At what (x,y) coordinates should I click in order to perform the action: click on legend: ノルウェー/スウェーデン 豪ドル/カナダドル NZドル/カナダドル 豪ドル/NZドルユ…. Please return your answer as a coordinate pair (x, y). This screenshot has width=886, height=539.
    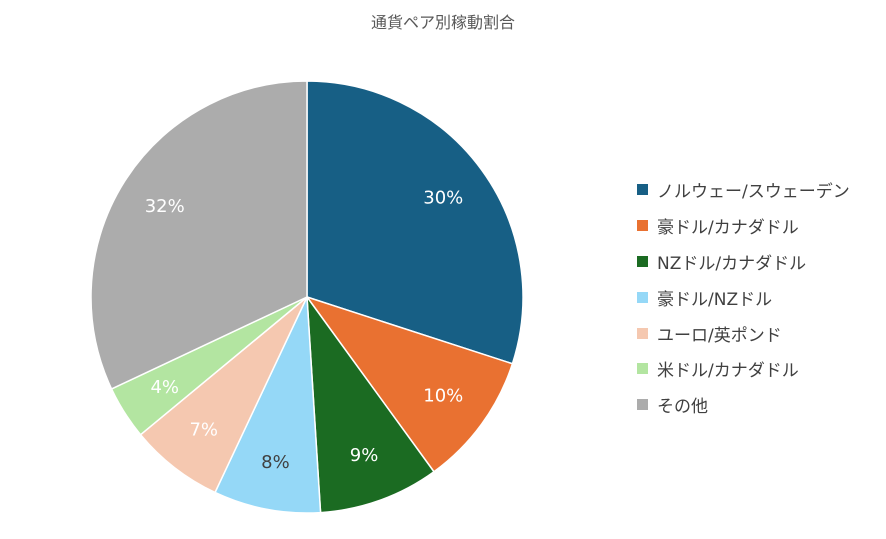
    Looking at the image, I should click on (743, 297).